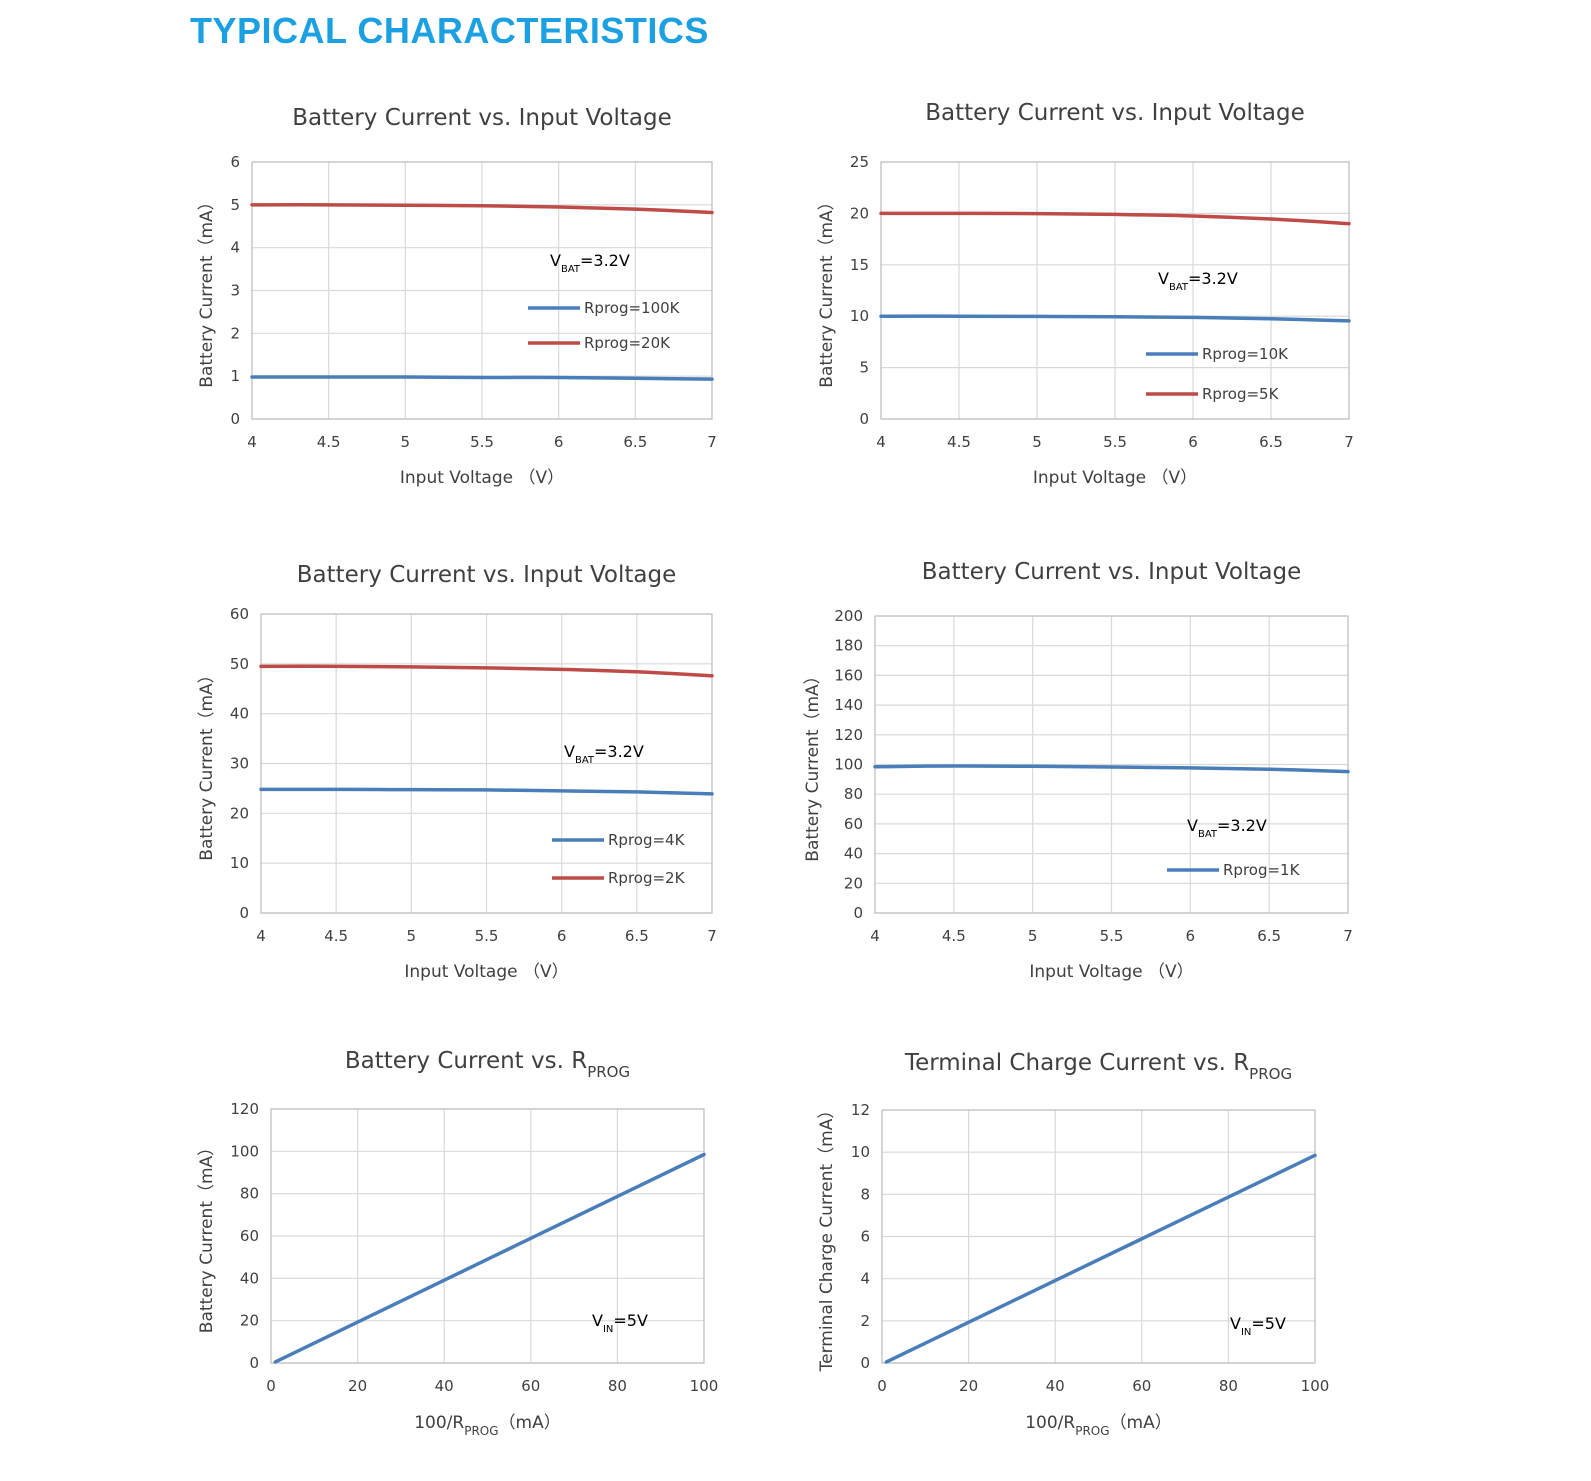 The width and height of the screenshot is (1591, 1481). I want to click on legend-label: Rprog=2K, so click(647, 878).